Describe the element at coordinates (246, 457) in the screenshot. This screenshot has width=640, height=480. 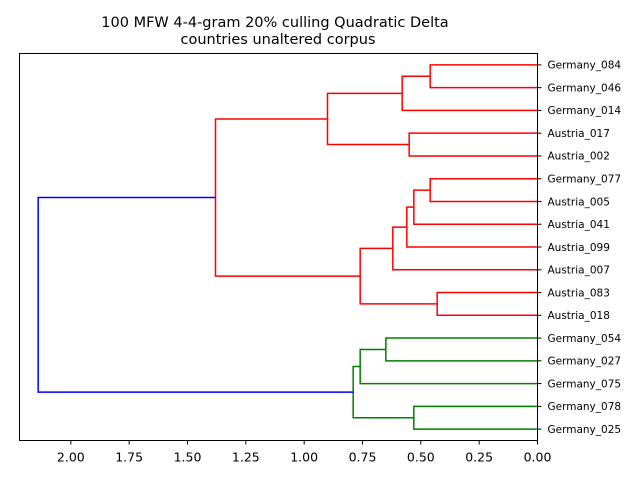
I see `x-tick-label: 1.25` at that location.